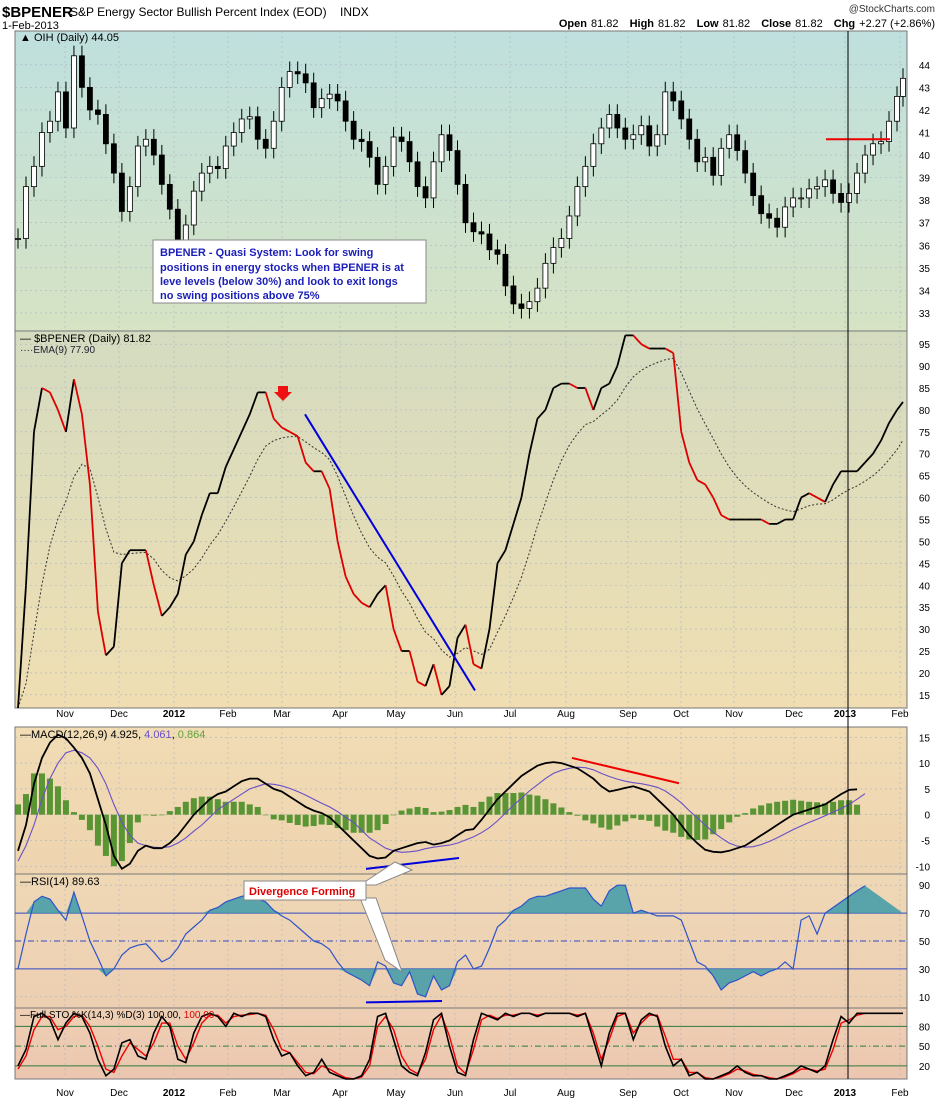 This screenshot has height=1105, width=950. I want to click on bpener-panel-title: — $BPENER (Daily) 81.82, so click(85, 339).